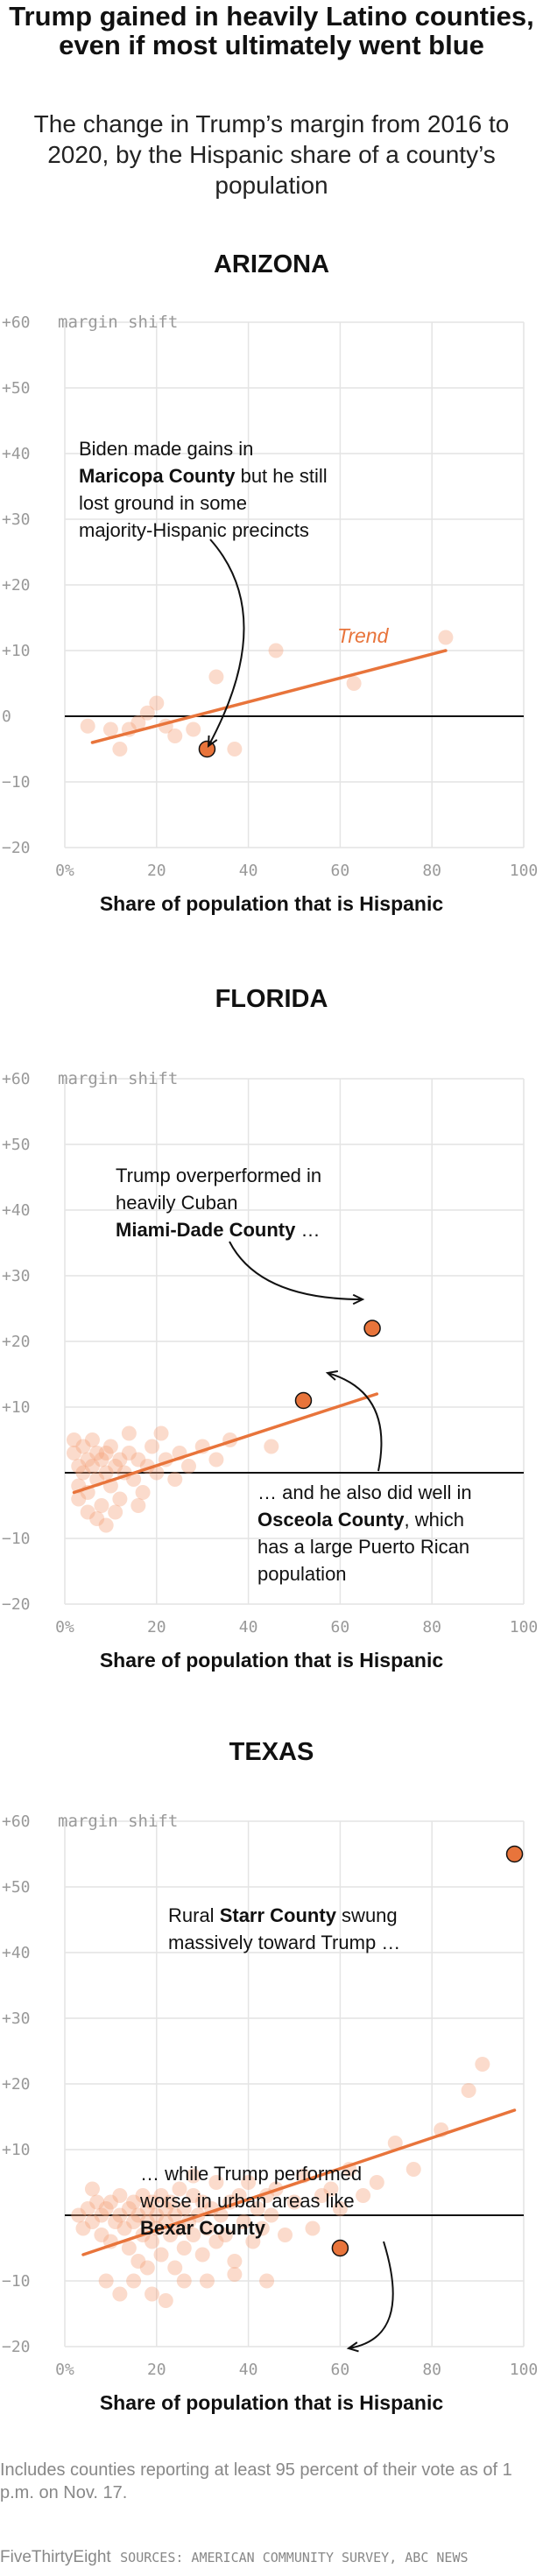 Image resolution: width=543 pixels, height=2576 pixels. Describe the element at coordinates (166, 449) in the screenshot. I see `annotation-text-run: Biden made gains in` at that location.